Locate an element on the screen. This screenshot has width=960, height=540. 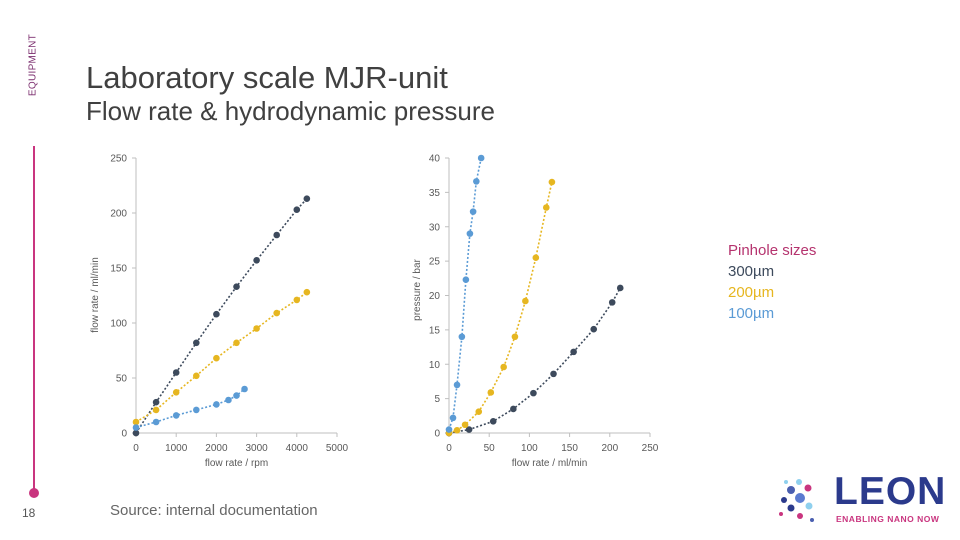
chart0-x-tick-label: 3000 is located at coordinates (256, 448).